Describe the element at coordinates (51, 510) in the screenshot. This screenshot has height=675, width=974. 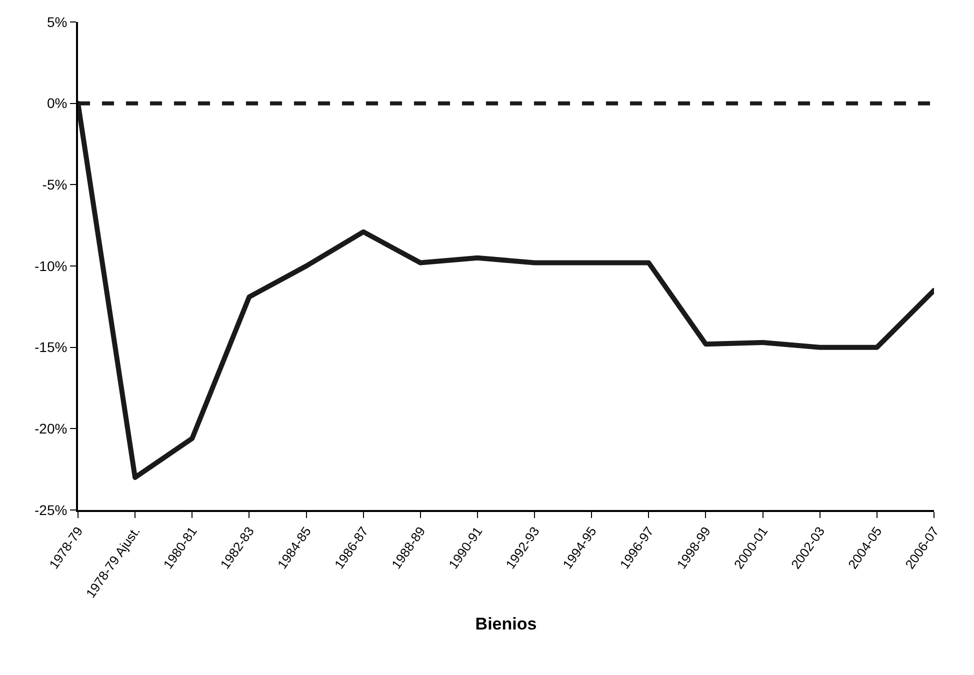
I see `y-tick-label: -25%` at that location.